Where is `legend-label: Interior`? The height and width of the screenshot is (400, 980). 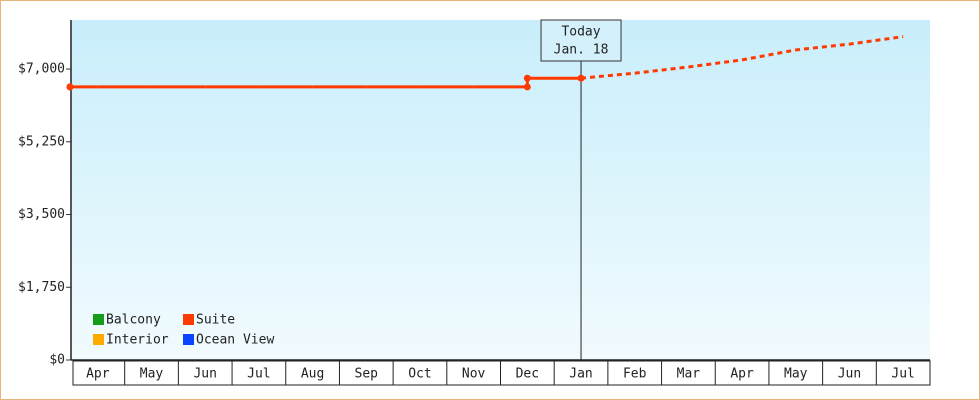
legend-label: Interior is located at coordinates (137, 340).